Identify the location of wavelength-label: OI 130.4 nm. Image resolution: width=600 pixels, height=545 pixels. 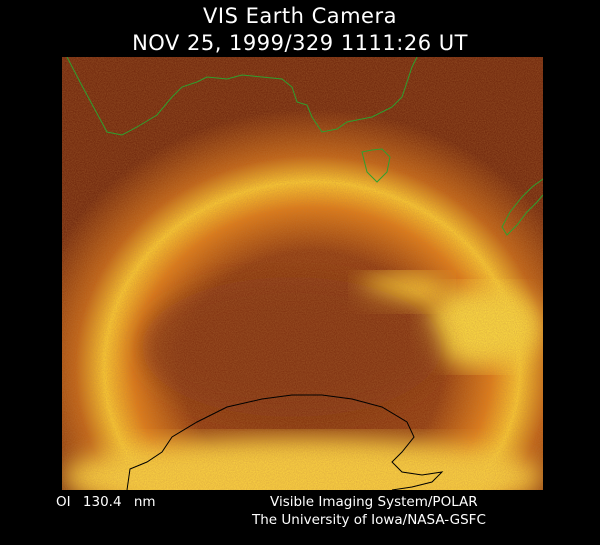
(106, 502).